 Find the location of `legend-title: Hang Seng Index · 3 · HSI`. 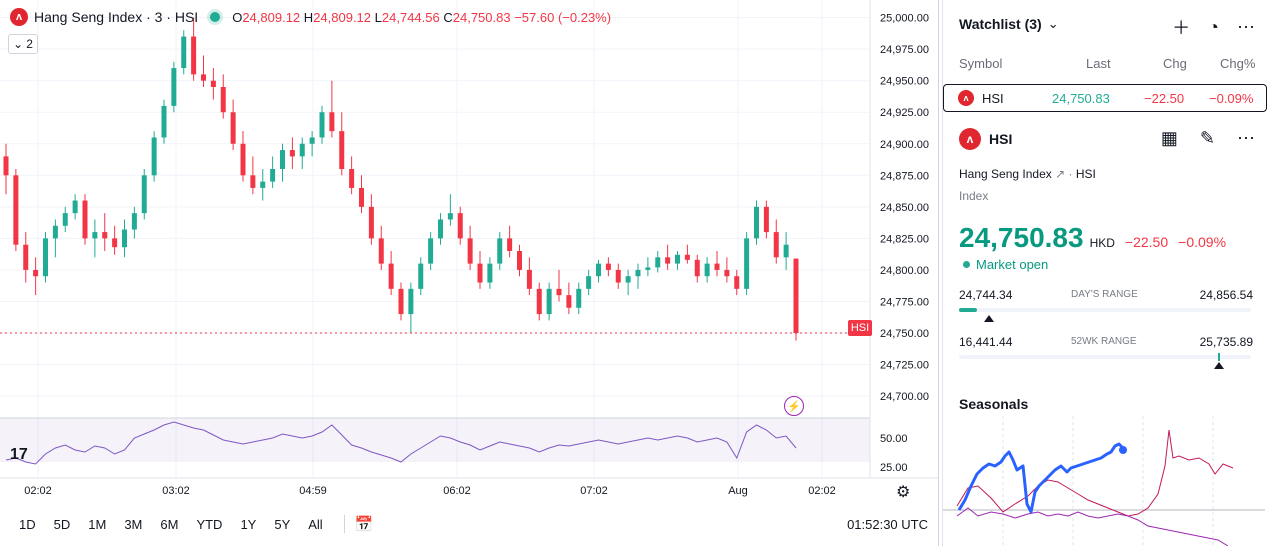

legend-title: Hang Seng Index · 3 · HSI is located at coordinates (116, 17).